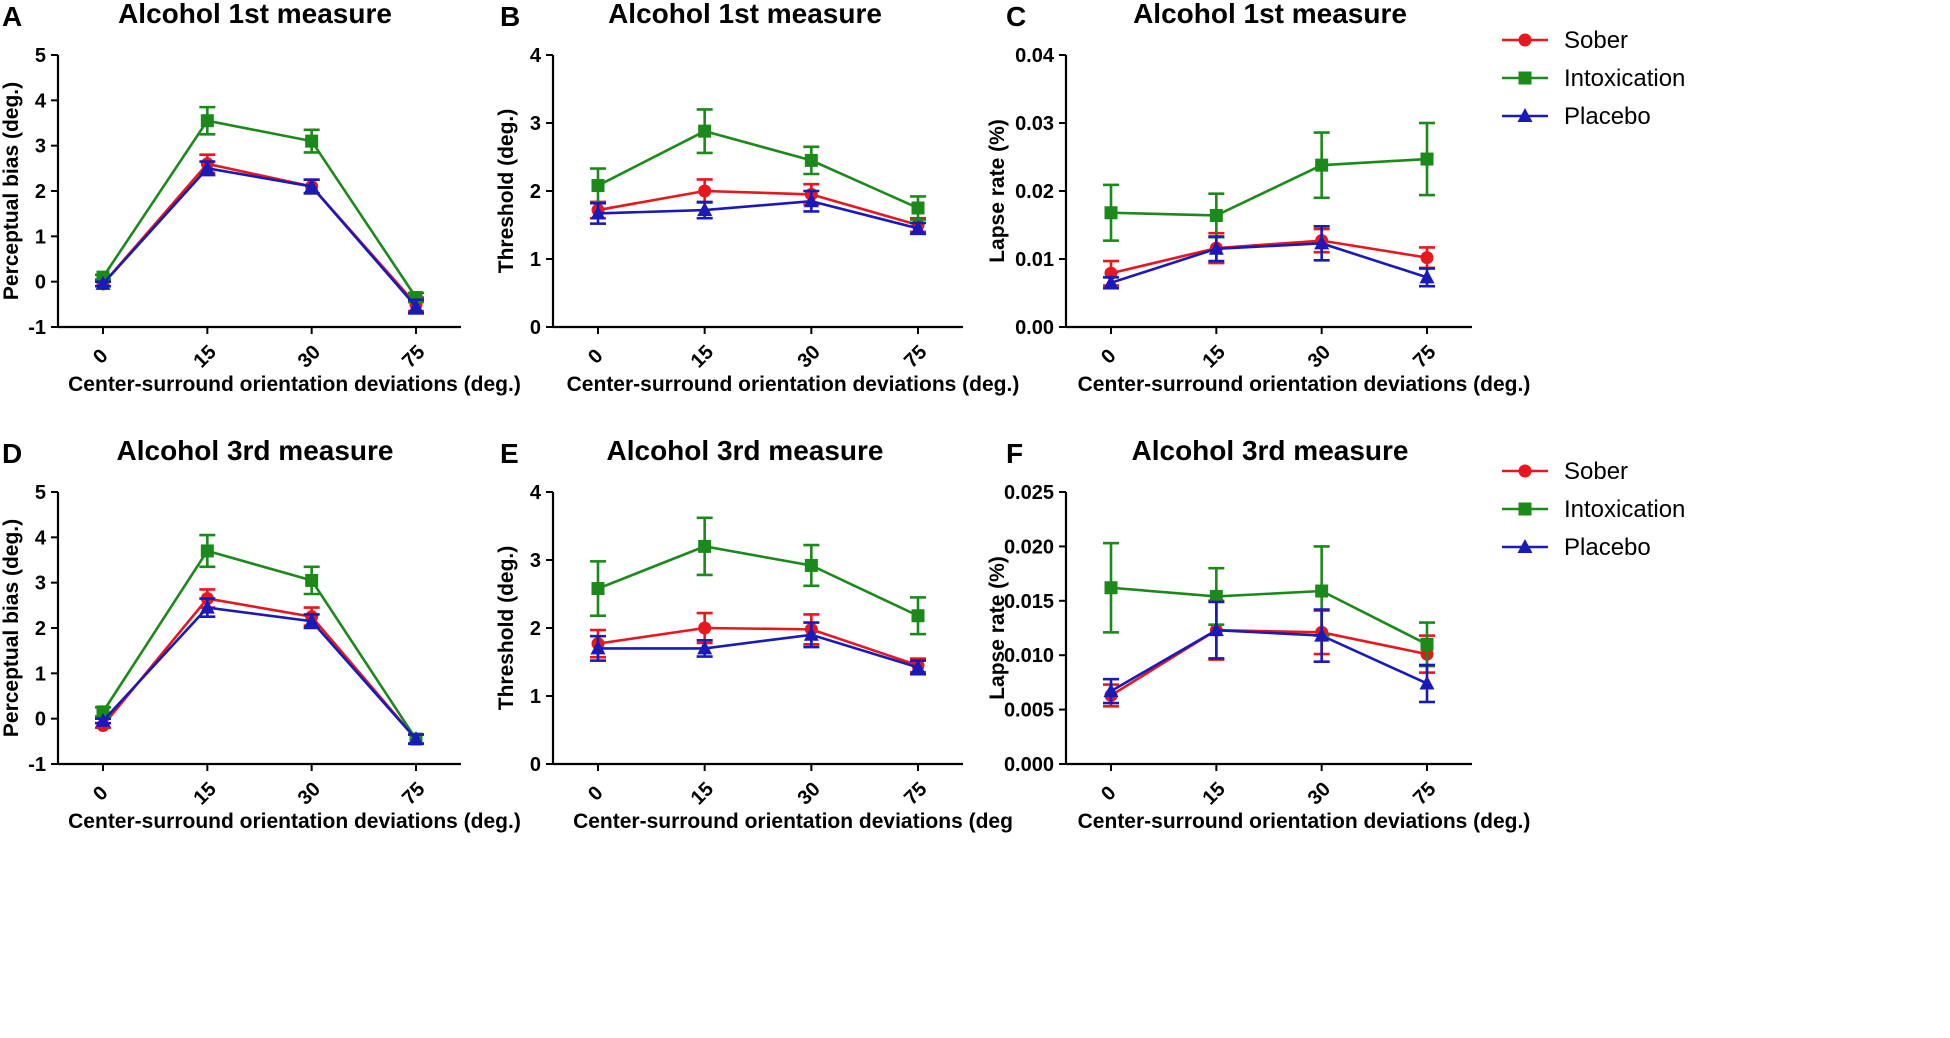  Describe the element at coordinates (309, 793) in the screenshot. I see `panel-d-xtick-label: 30` at that location.